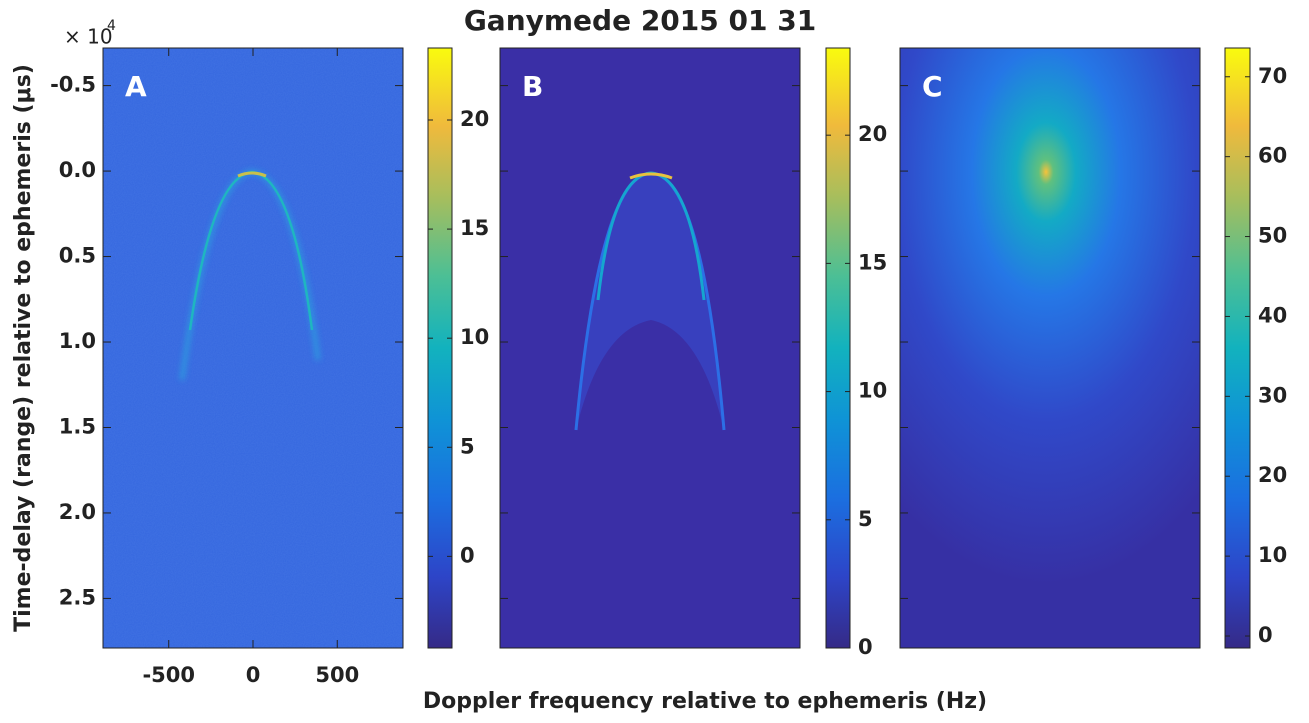 Image resolution: width=1309 pixels, height=723 pixels. I want to click on x-tick-label: -500, so click(168, 675).